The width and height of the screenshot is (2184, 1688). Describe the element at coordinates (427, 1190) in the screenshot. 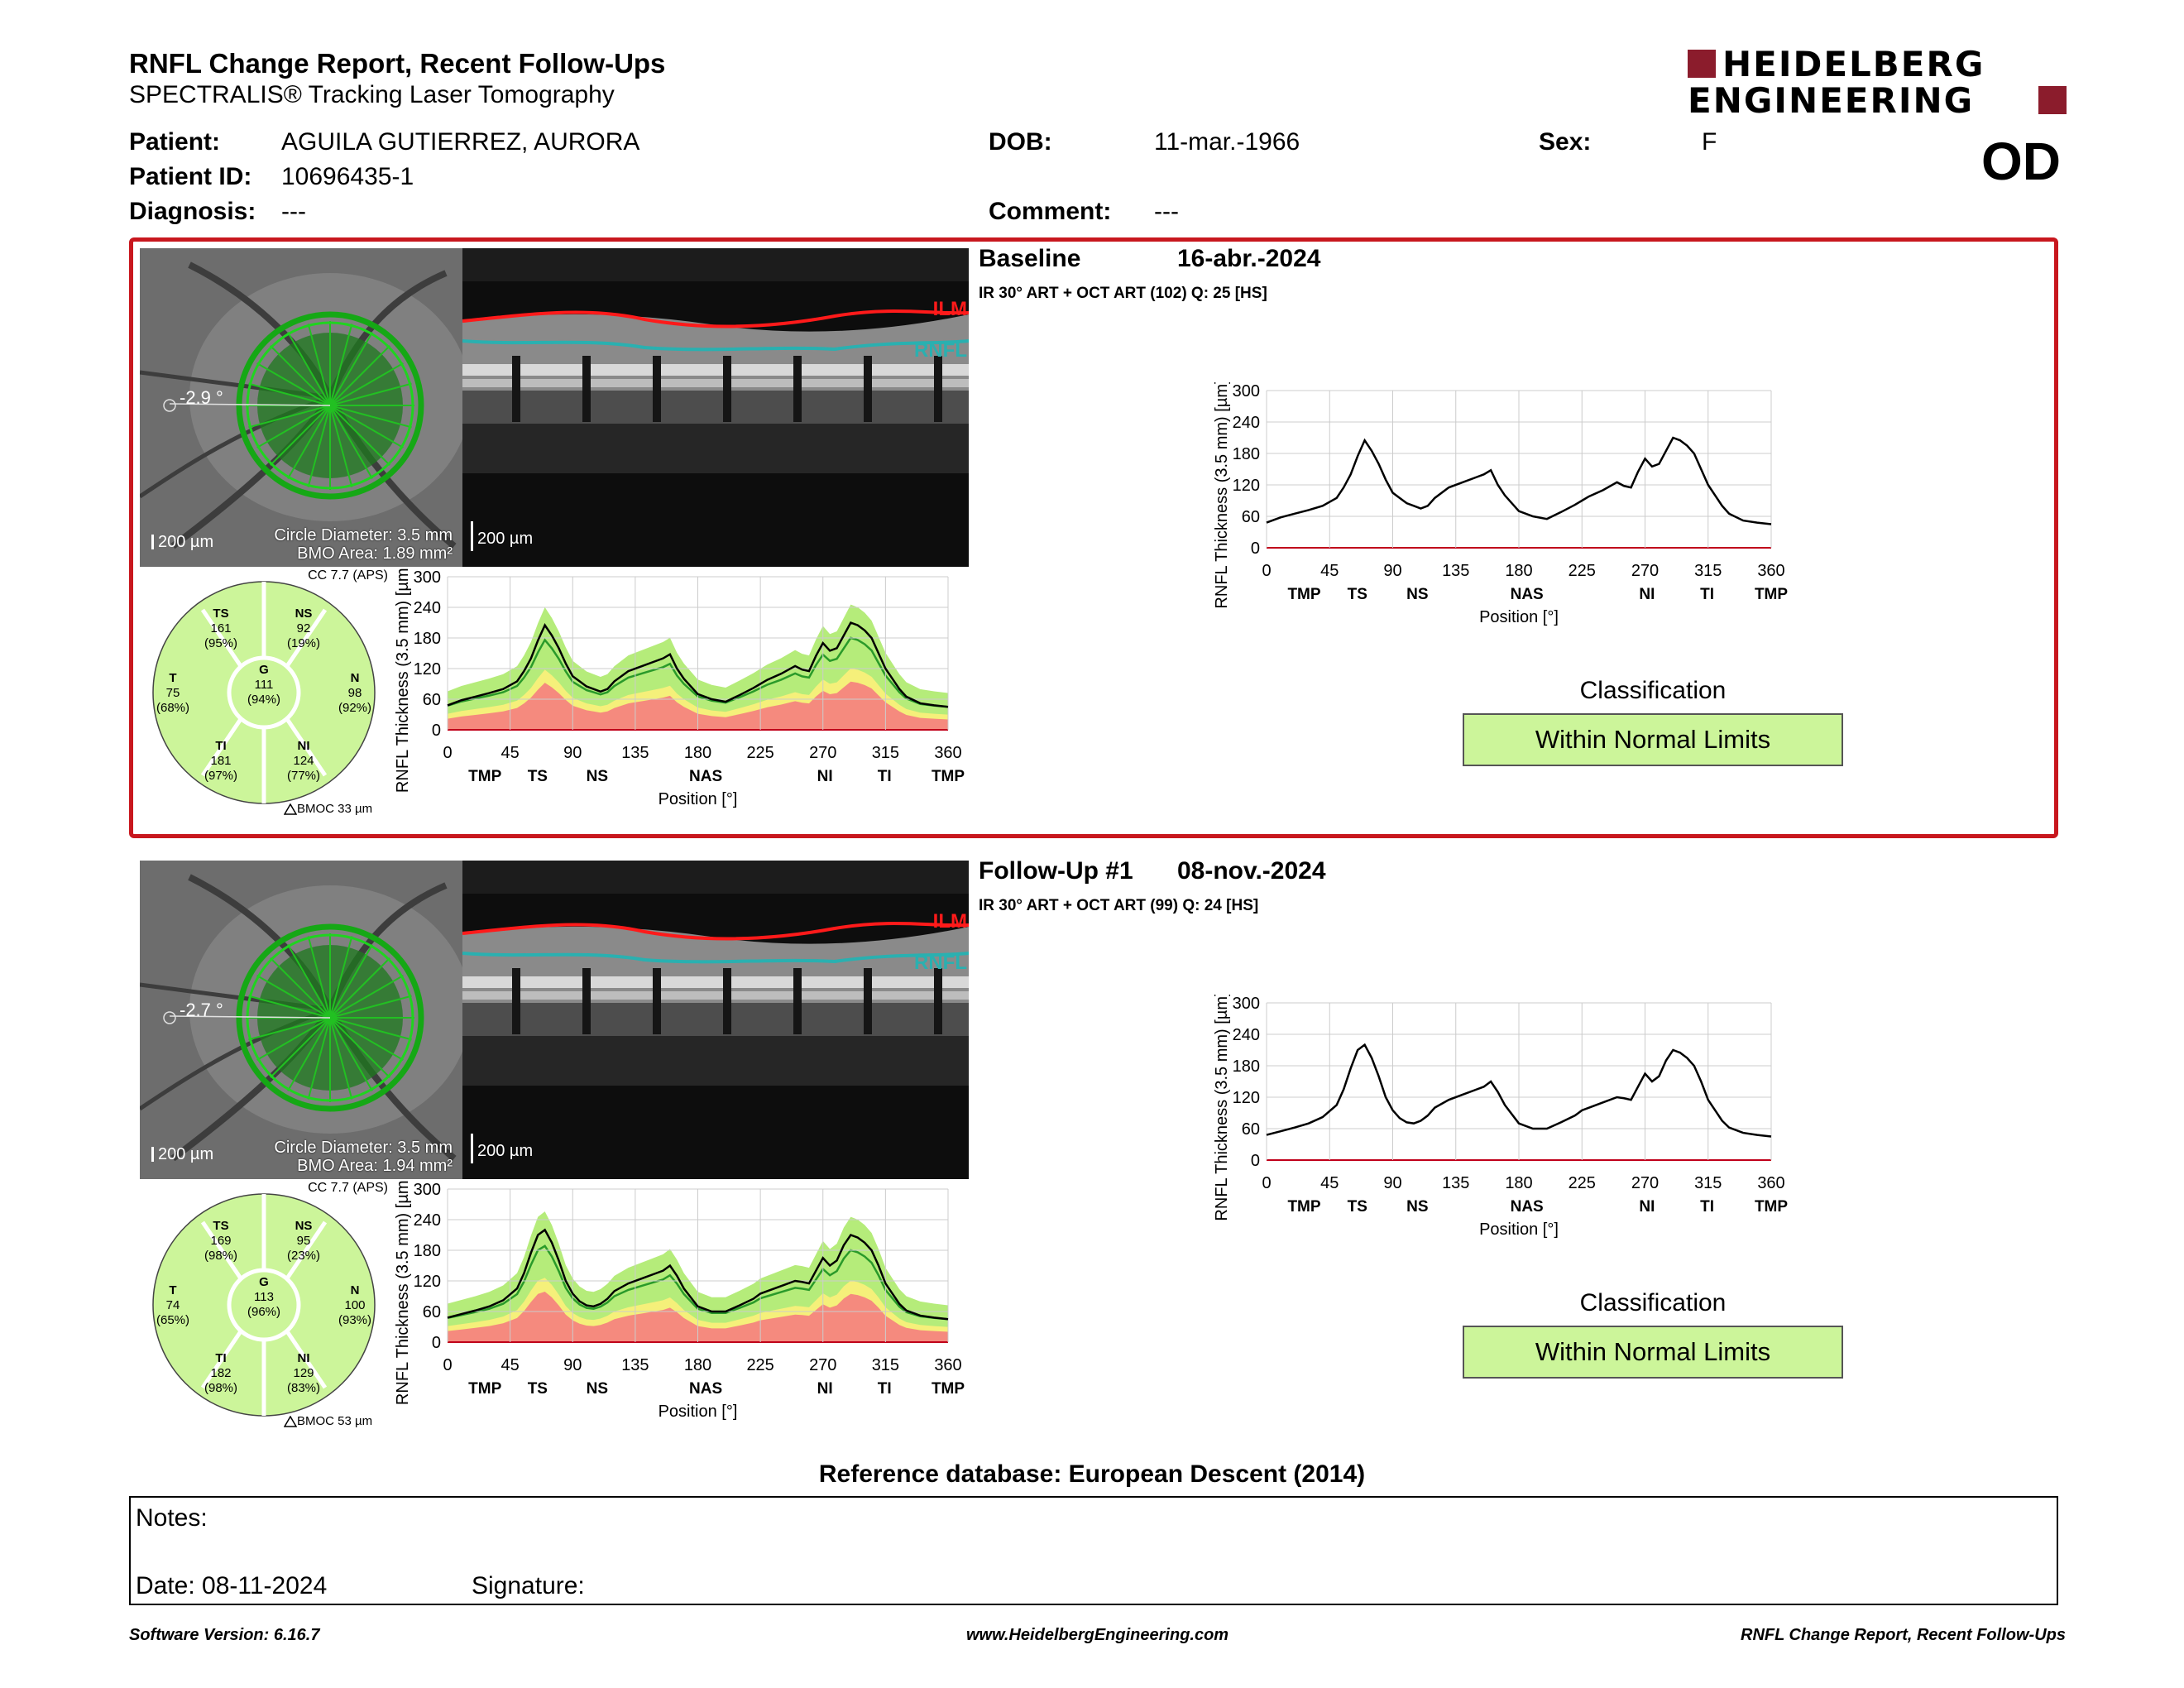

I see `y-tick-label: 300` at that location.